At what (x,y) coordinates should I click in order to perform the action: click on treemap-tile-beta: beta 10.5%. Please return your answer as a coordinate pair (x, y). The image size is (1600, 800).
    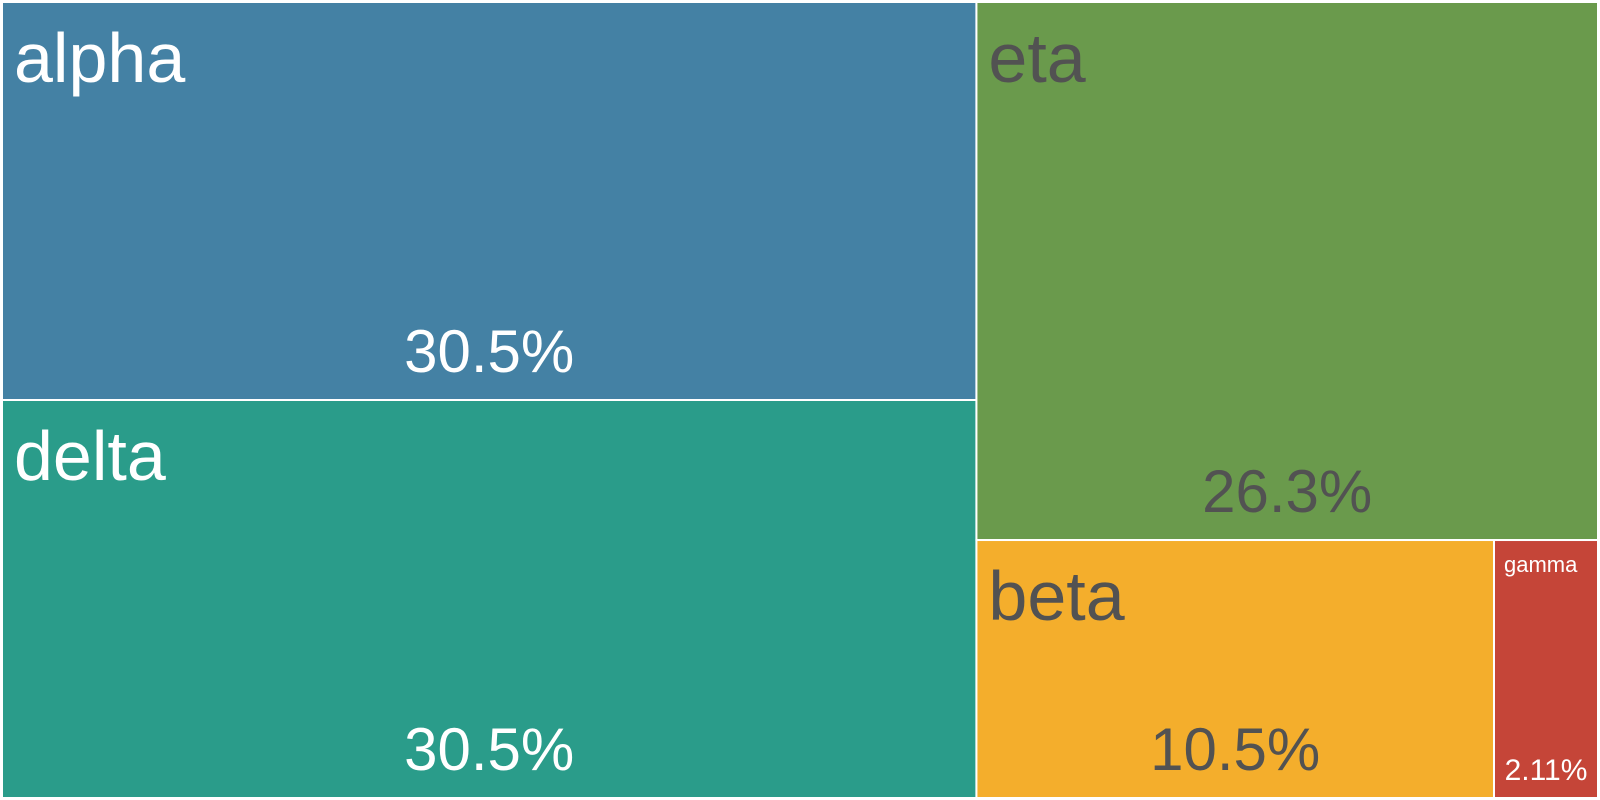
    Looking at the image, I should click on (1235, 669).